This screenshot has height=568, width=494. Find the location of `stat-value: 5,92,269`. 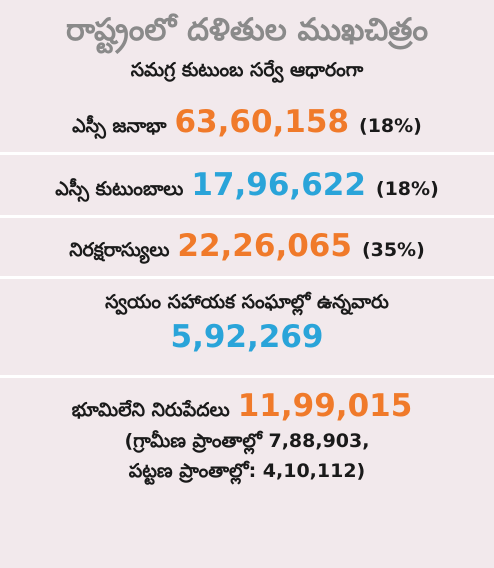

stat-value: 5,92,269 is located at coordinates (247, 337).